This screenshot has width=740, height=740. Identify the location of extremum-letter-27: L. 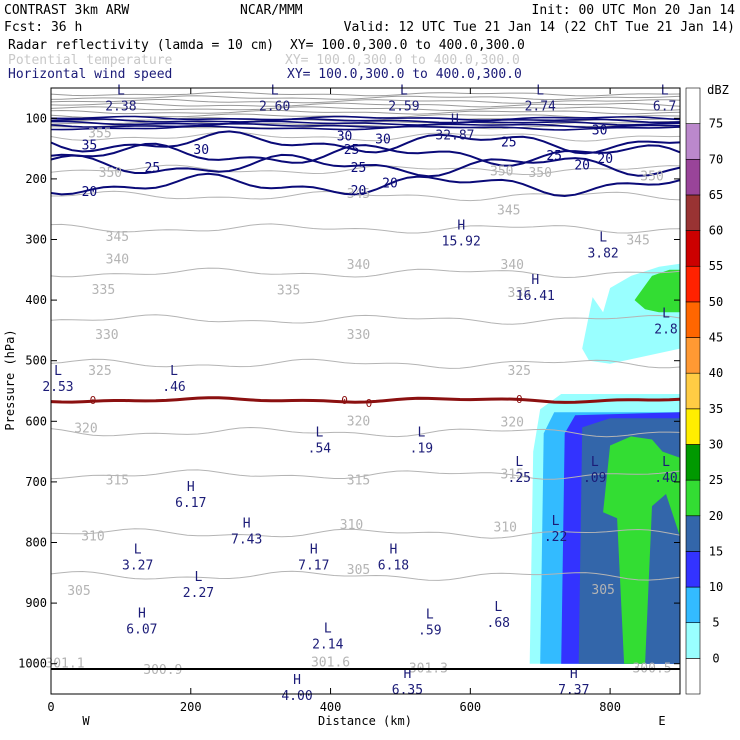
(328, 628).